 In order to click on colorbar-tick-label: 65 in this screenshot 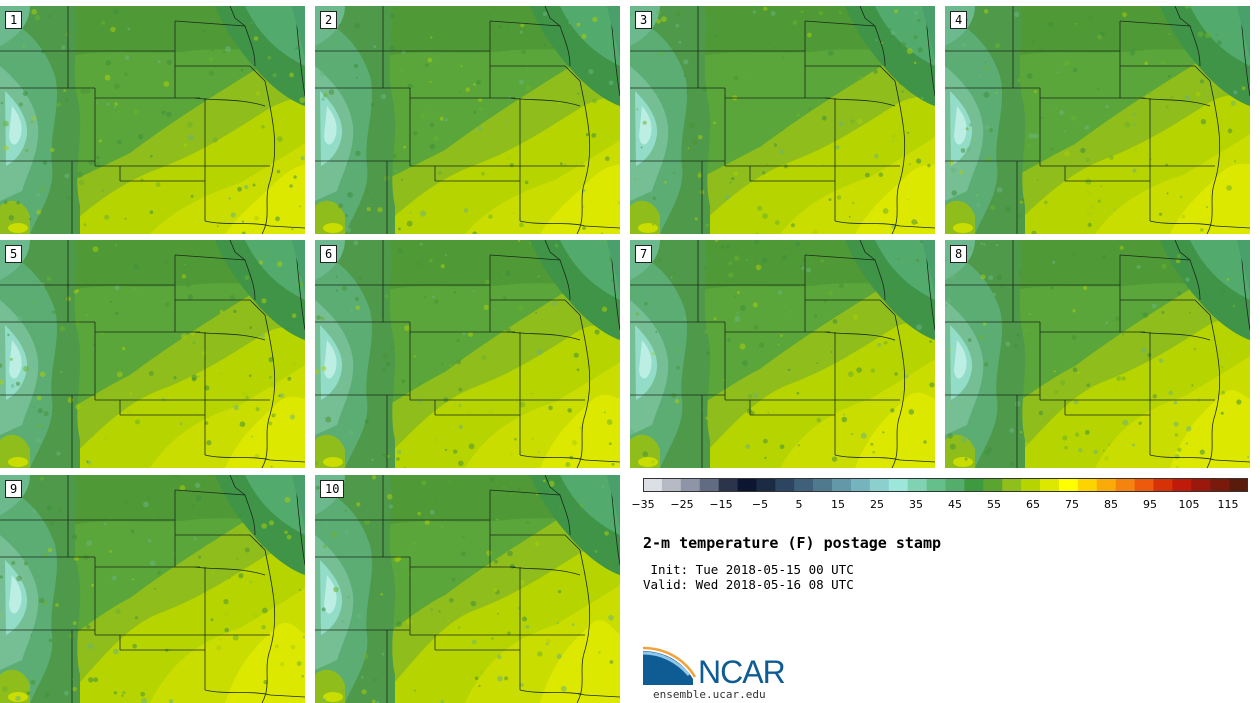, I will do `click(1033, 504)`.